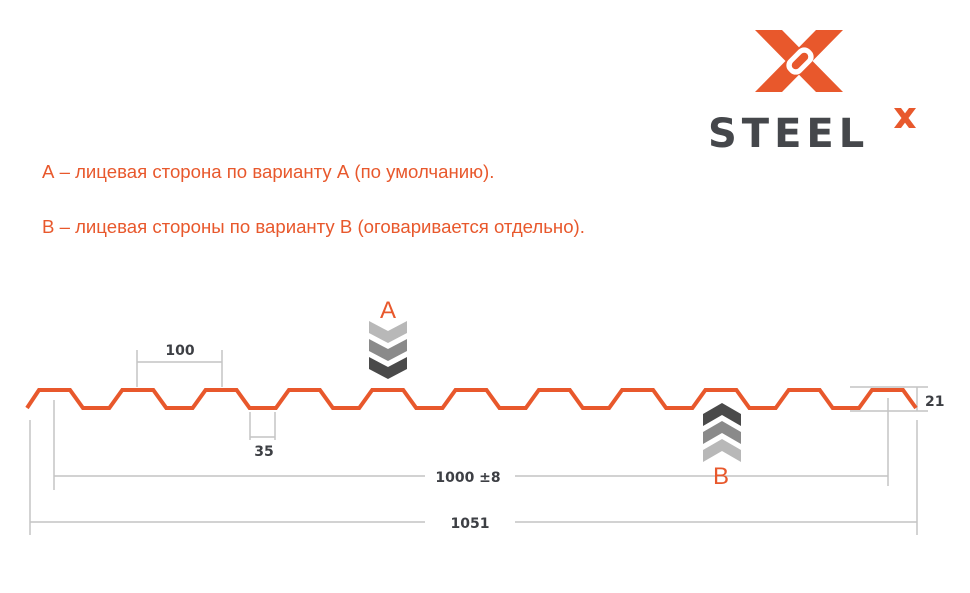  What do you see at coordinates (388, 310) in the screenshot?
I see `face-a-label: А` at bounding box center [388, 310].